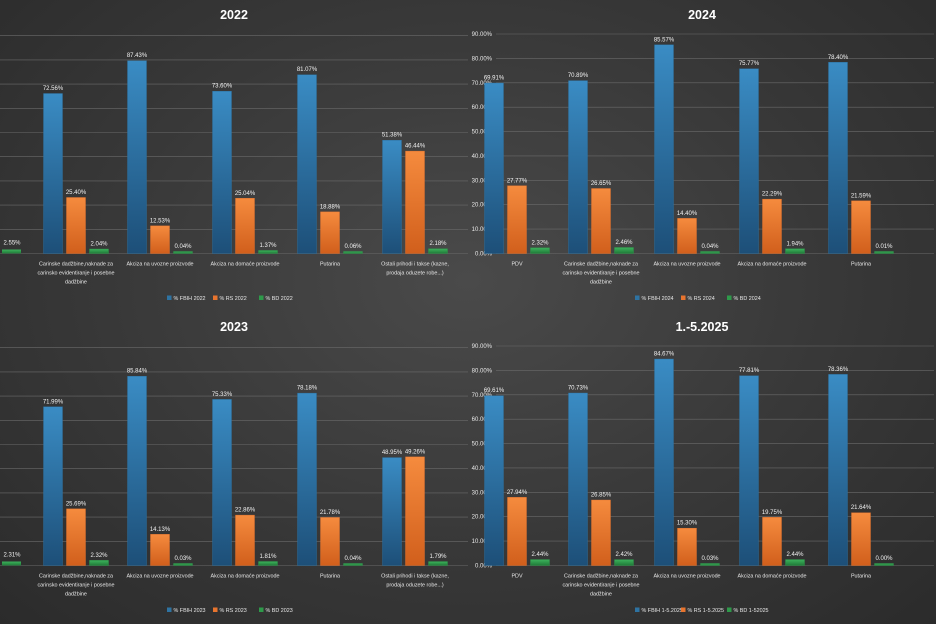 This screenshot has height=624, width=936. What do you see at coordinates (222, 395) in the screenshot?
I see `data-label: 75.33%` at bounding box center [222, 395].